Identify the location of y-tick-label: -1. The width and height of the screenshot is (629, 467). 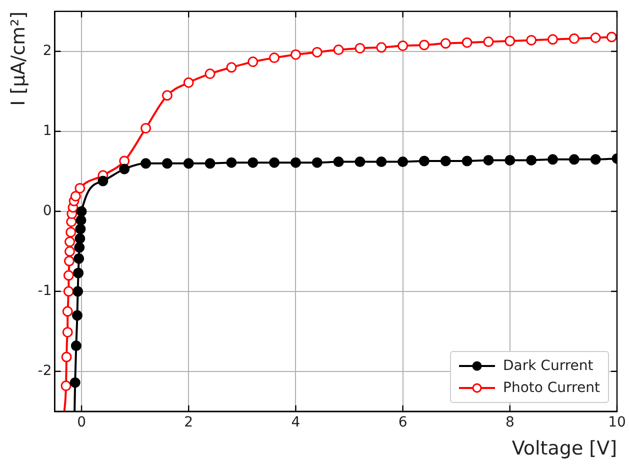
(45, 291).